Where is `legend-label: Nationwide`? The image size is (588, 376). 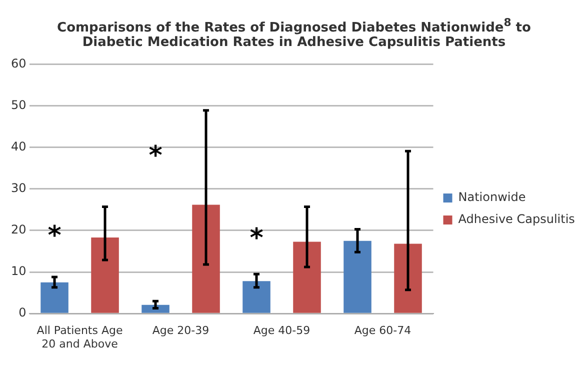 legend-label: Nationwide is located at coordinates (492, 197).